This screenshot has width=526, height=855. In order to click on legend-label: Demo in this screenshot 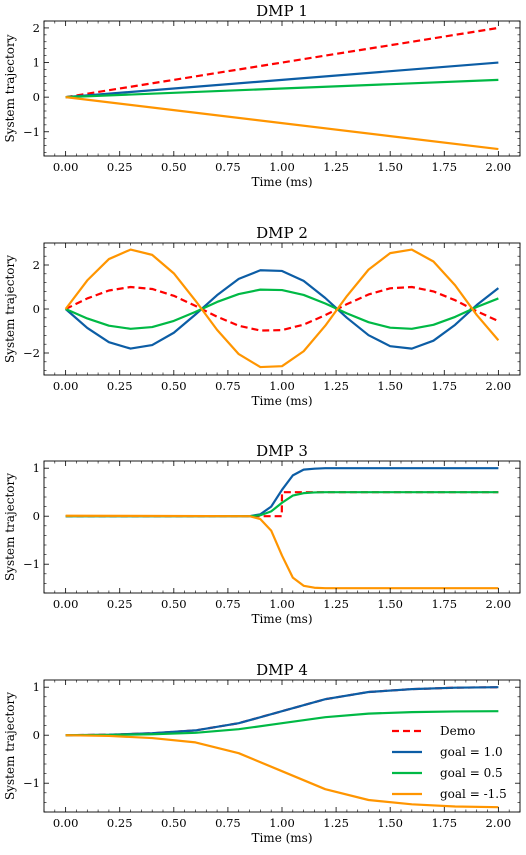, I will do `click(457, 731)`.